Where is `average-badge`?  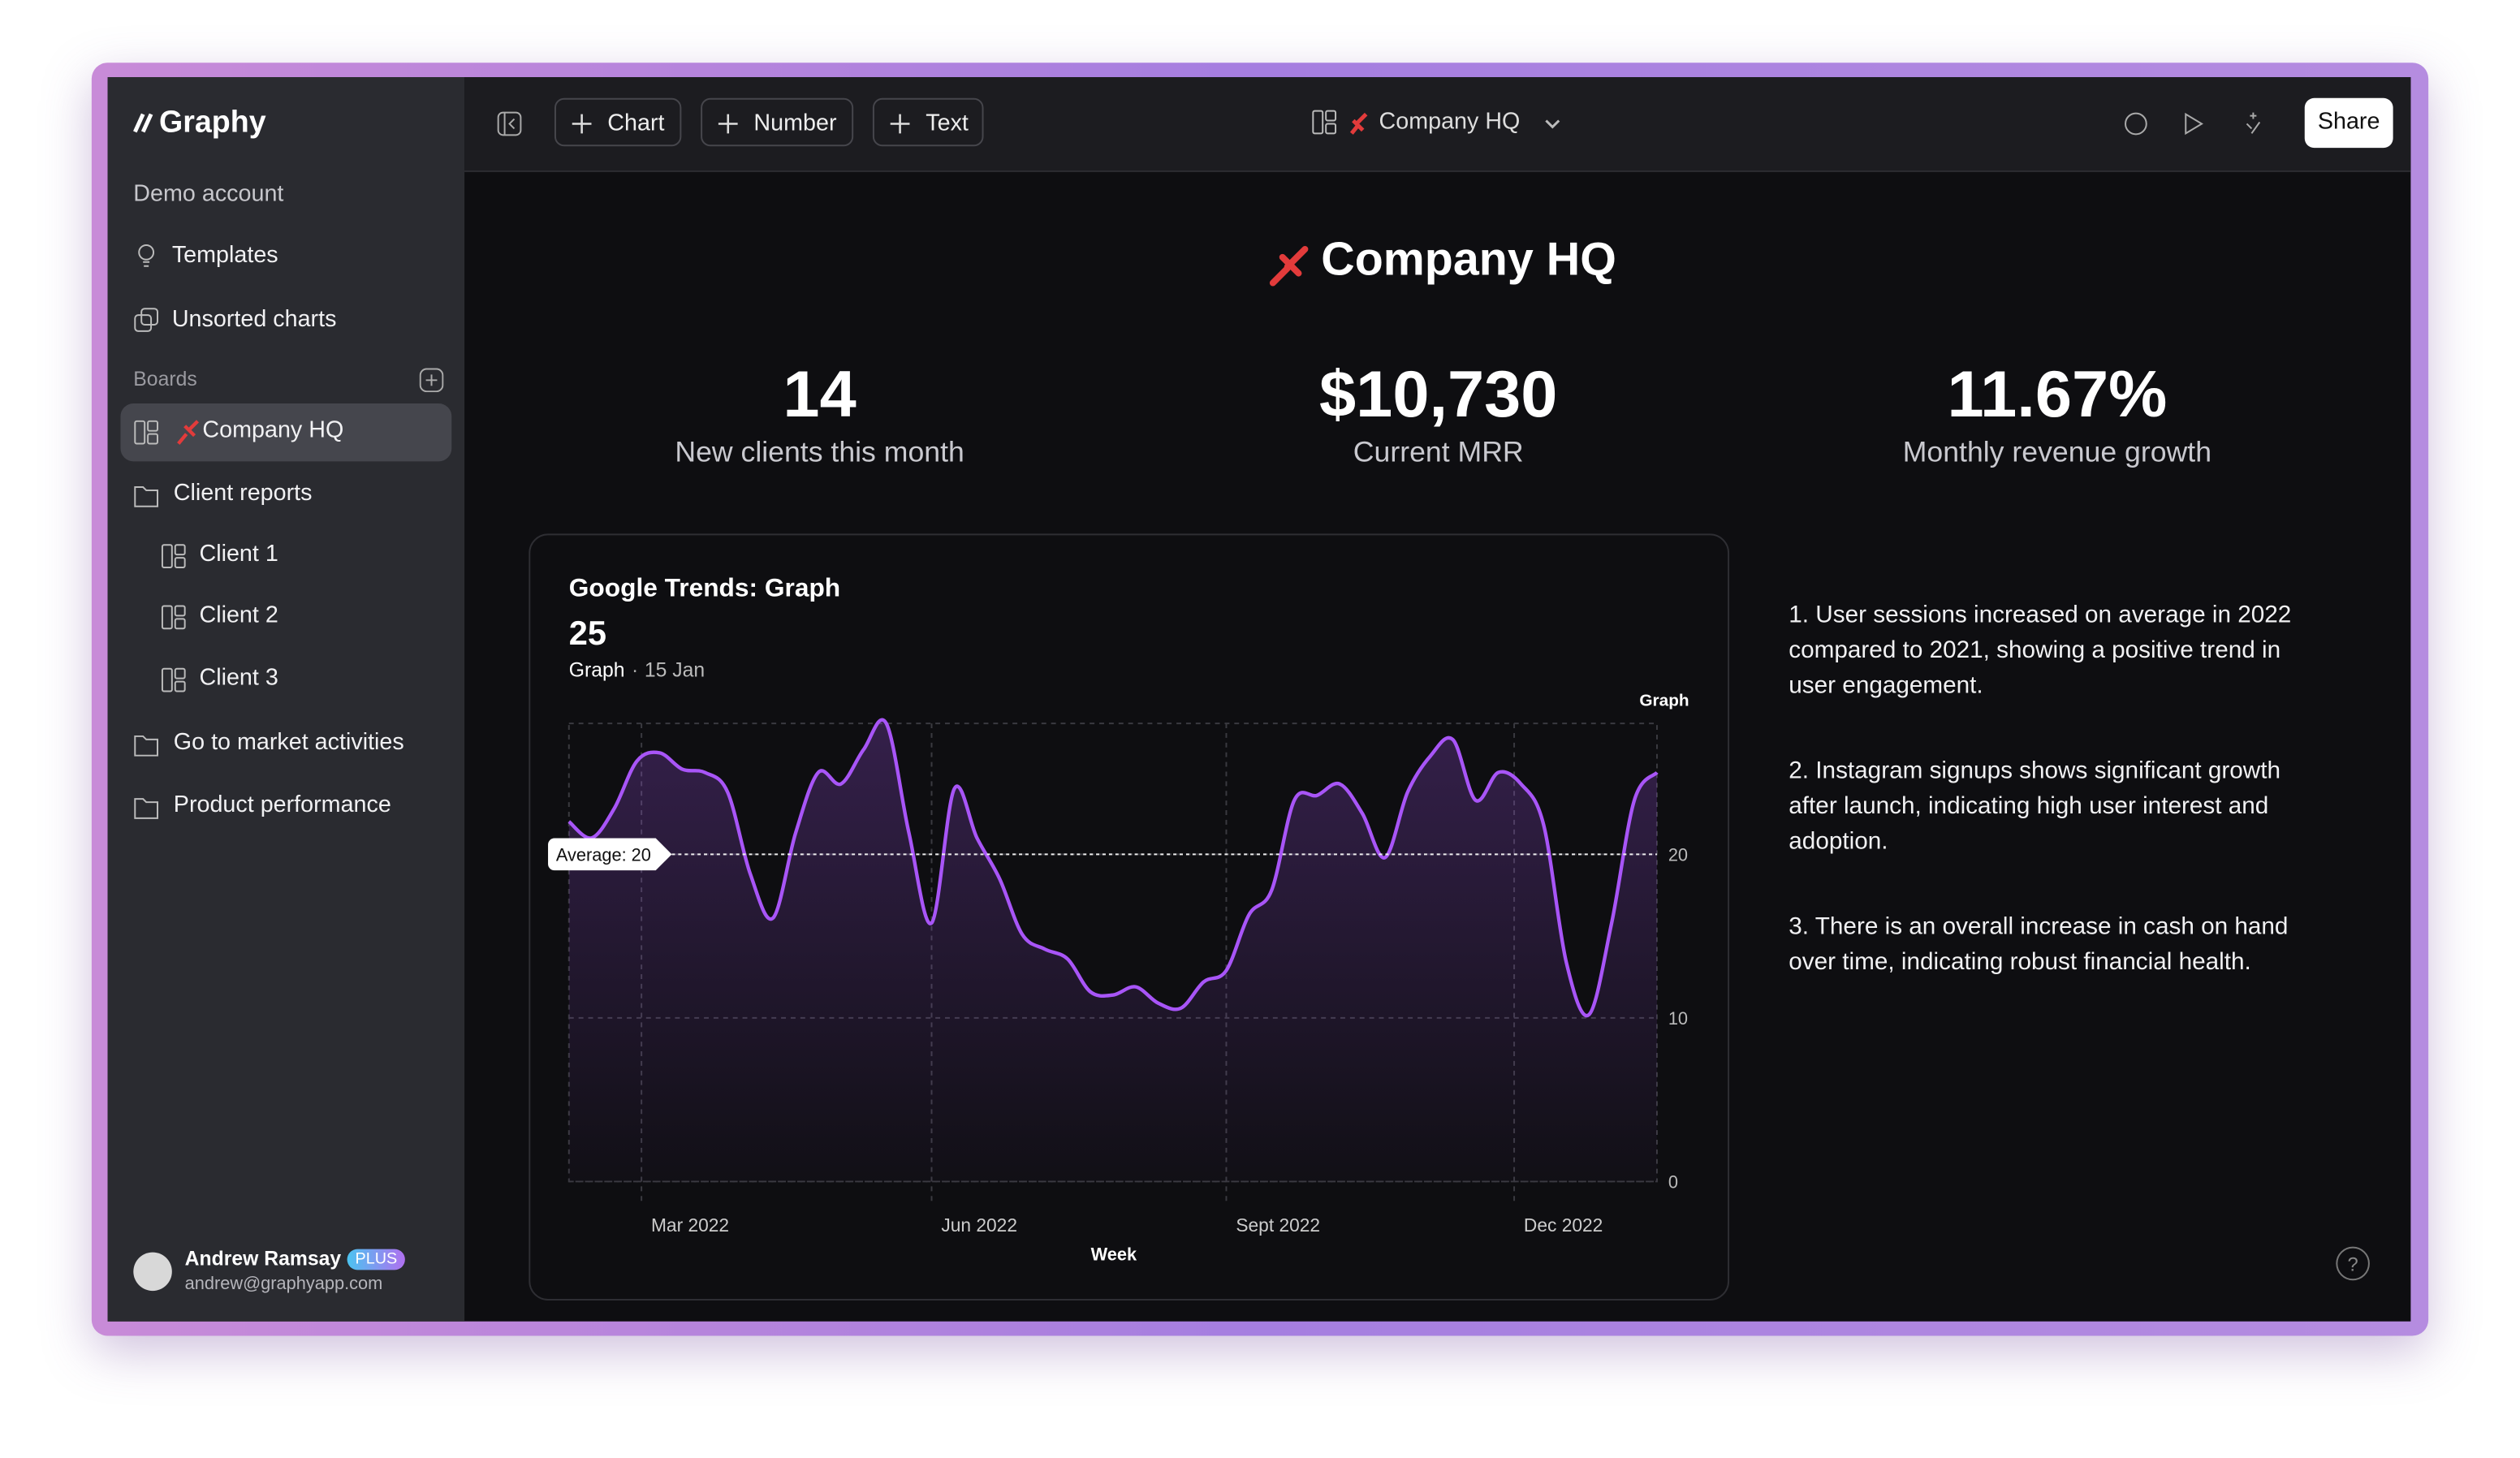
average-badge is located at coordinates (610, 854).